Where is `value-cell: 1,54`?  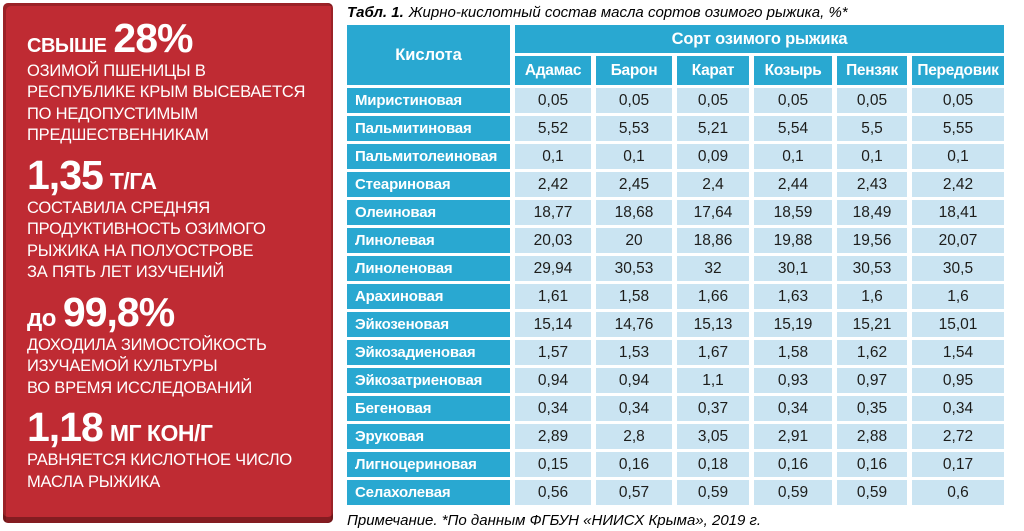 value-cell: 1,54 is located at coordinates (958, 352).